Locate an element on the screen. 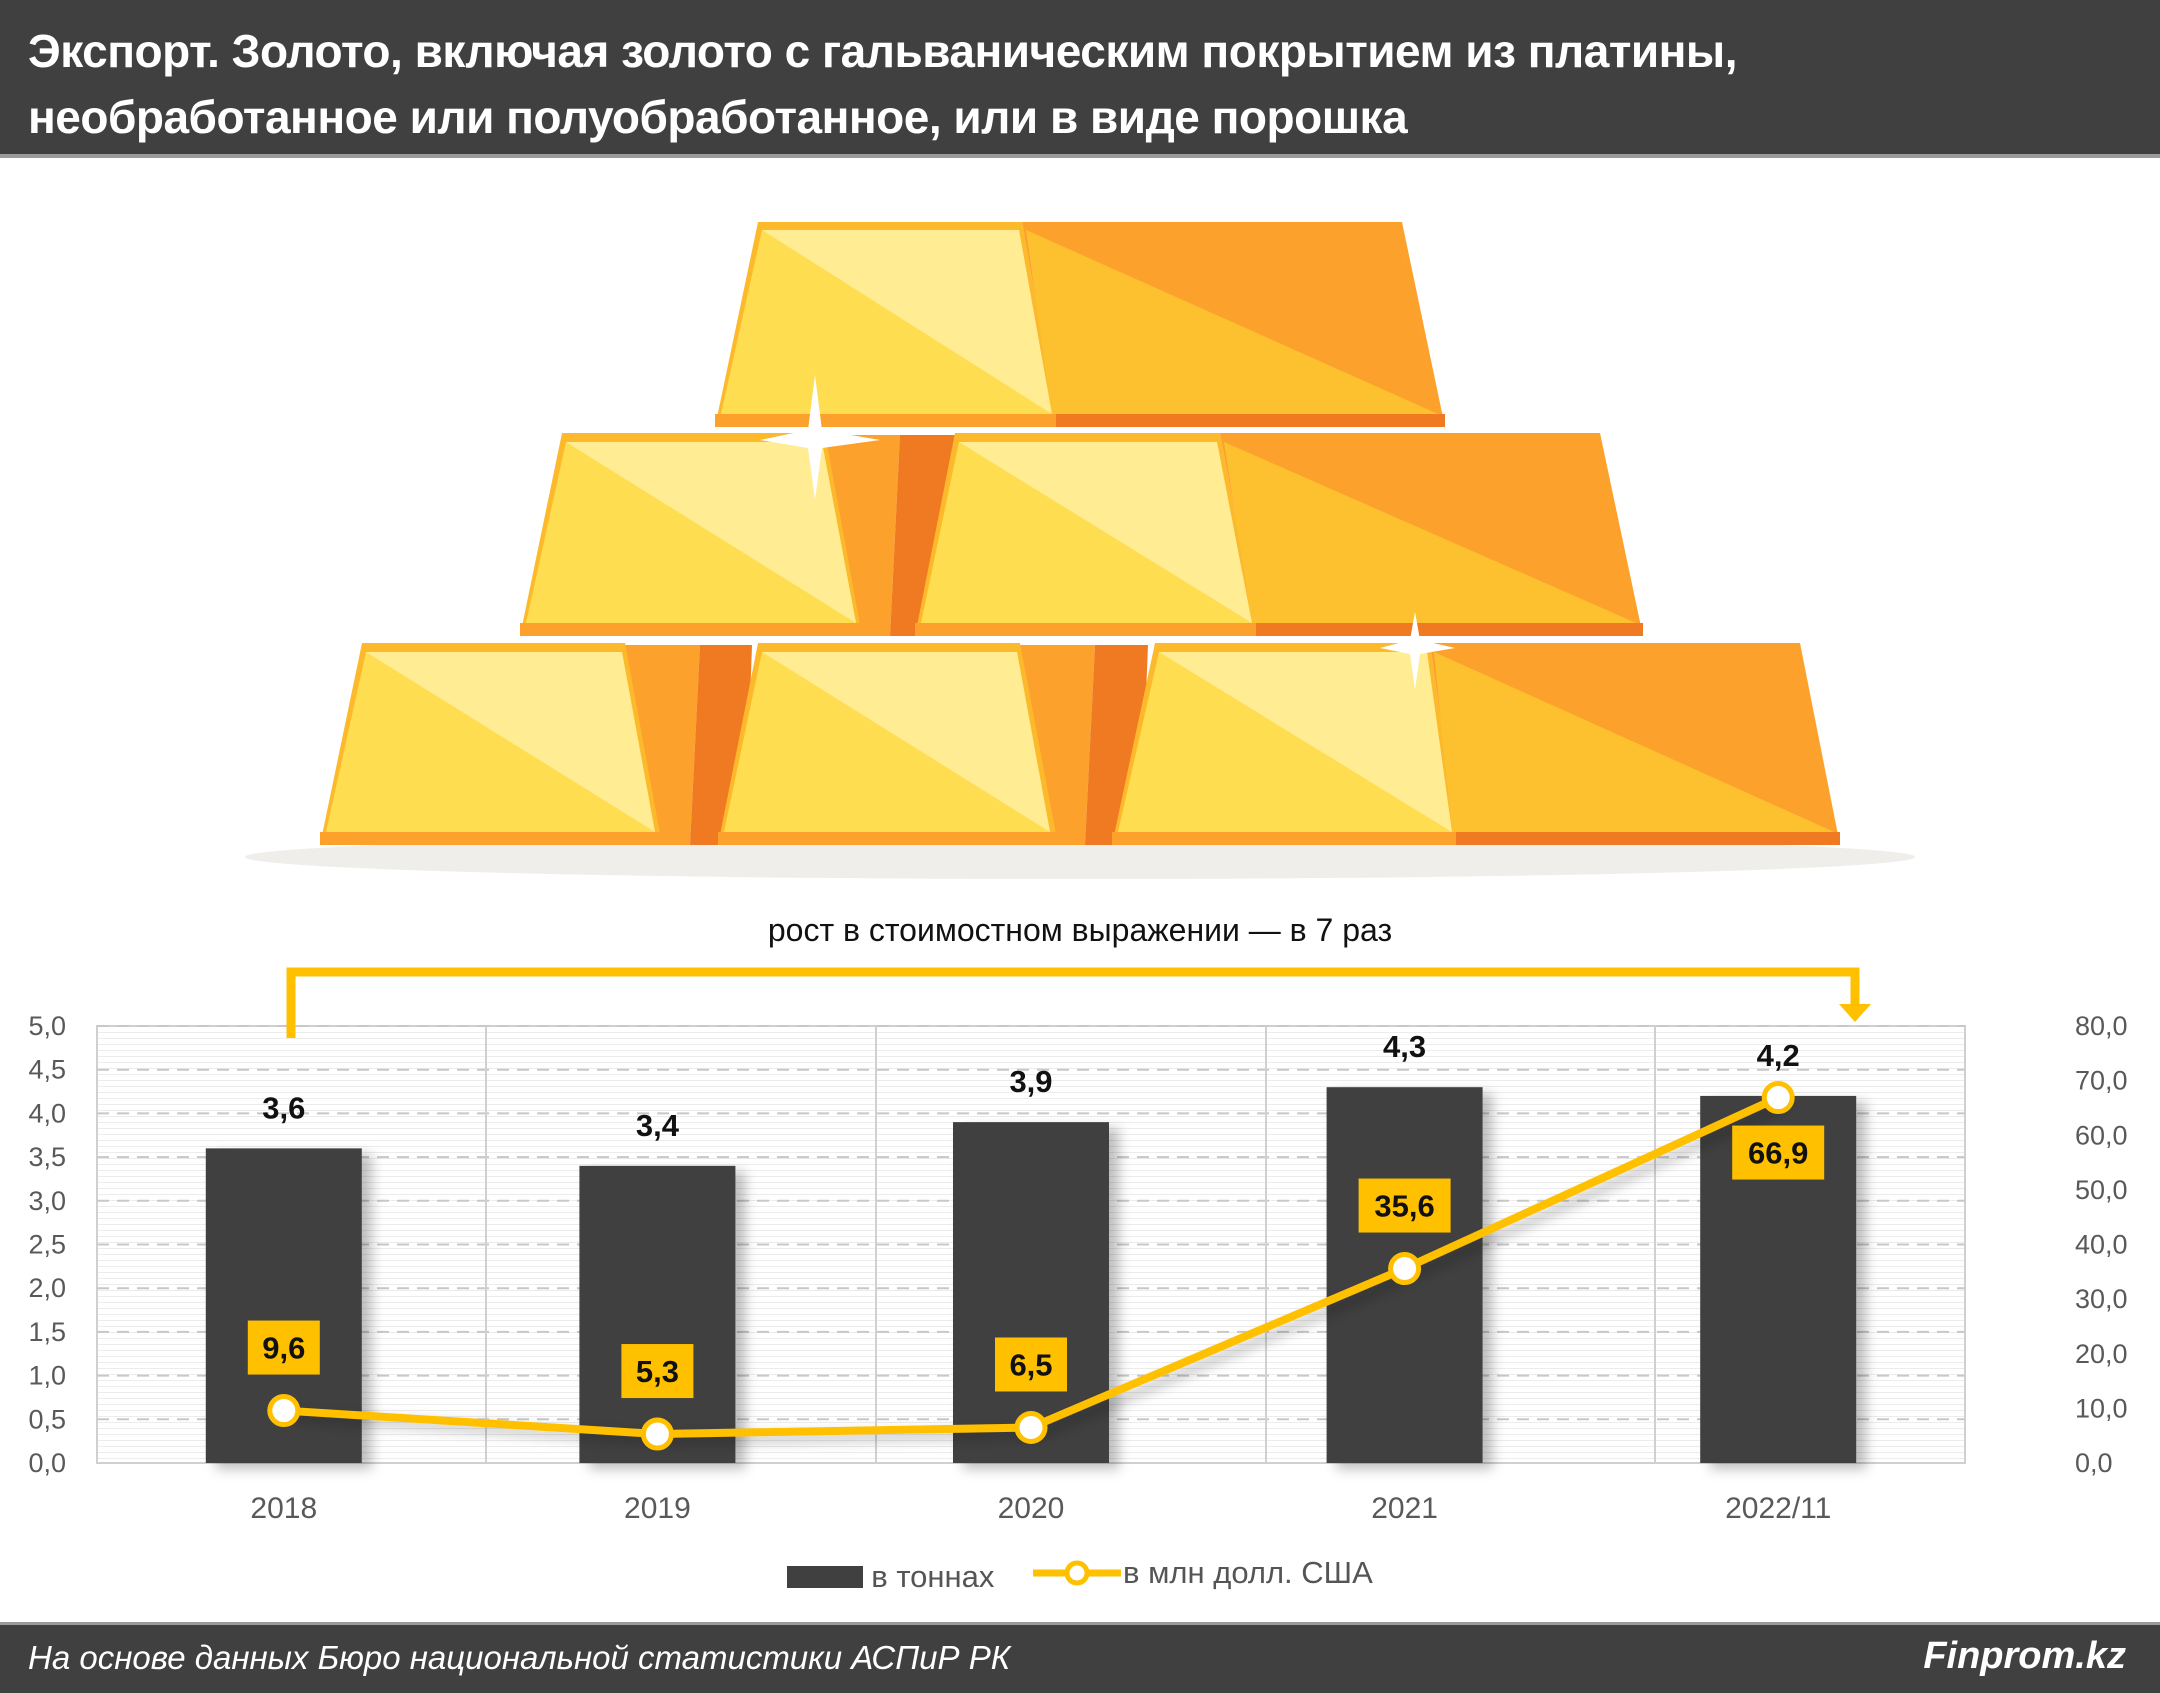  legend: в тоннах в млн долл. США is located at coordinates (1080, 1575).